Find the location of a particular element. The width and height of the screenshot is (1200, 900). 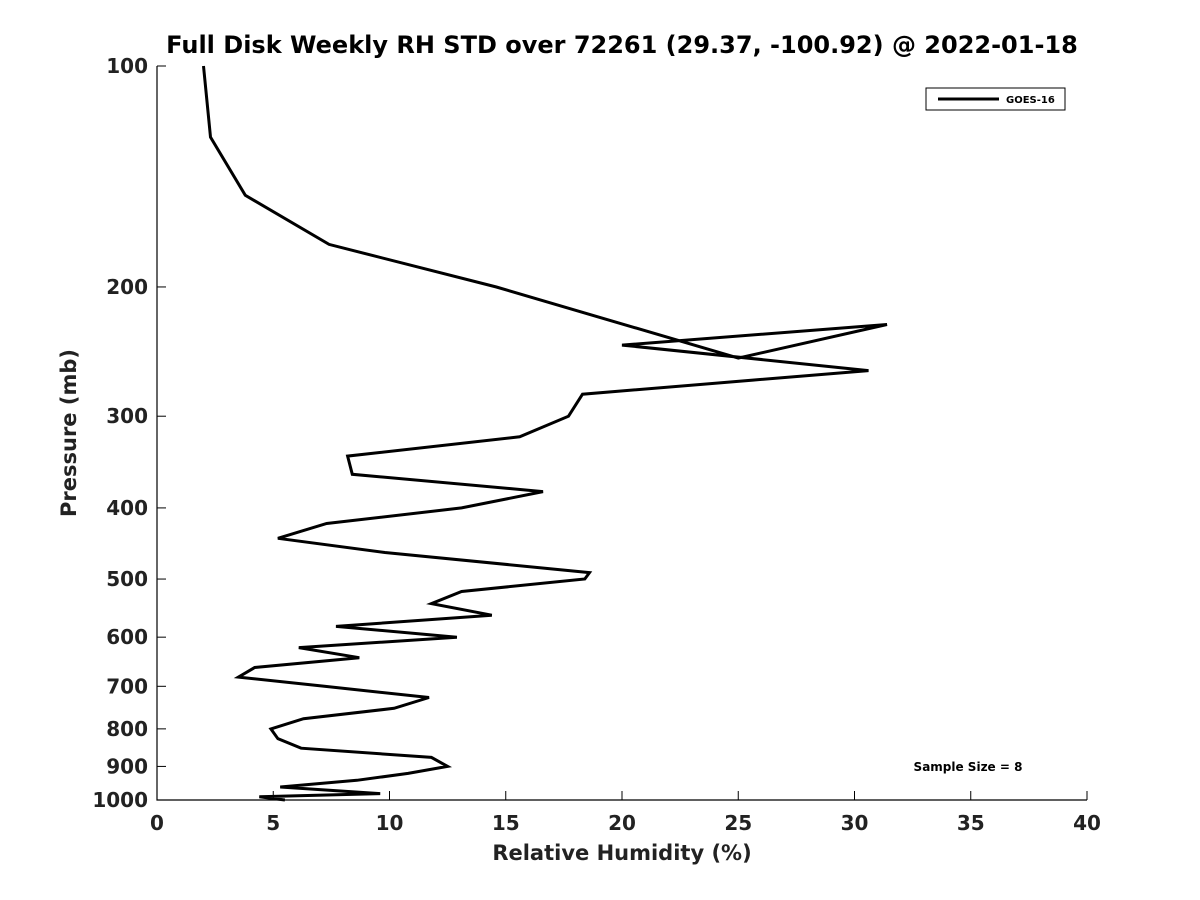

x-tick-label: 5 is located at coordinates (273, 823).